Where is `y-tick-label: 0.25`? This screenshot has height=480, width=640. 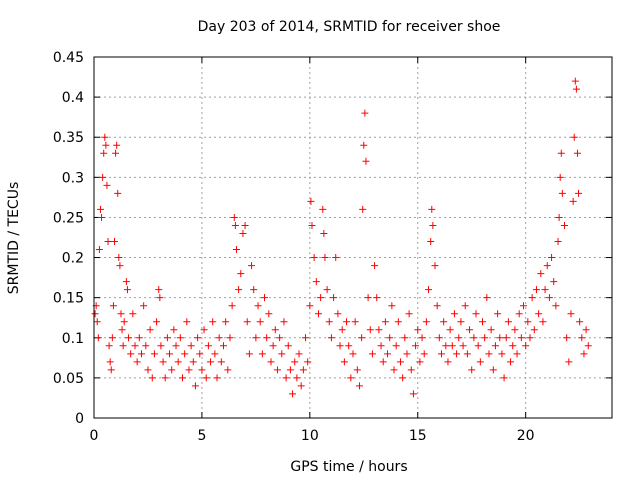 y-tick-label: 0.25 is located at coordinates (68, 218).